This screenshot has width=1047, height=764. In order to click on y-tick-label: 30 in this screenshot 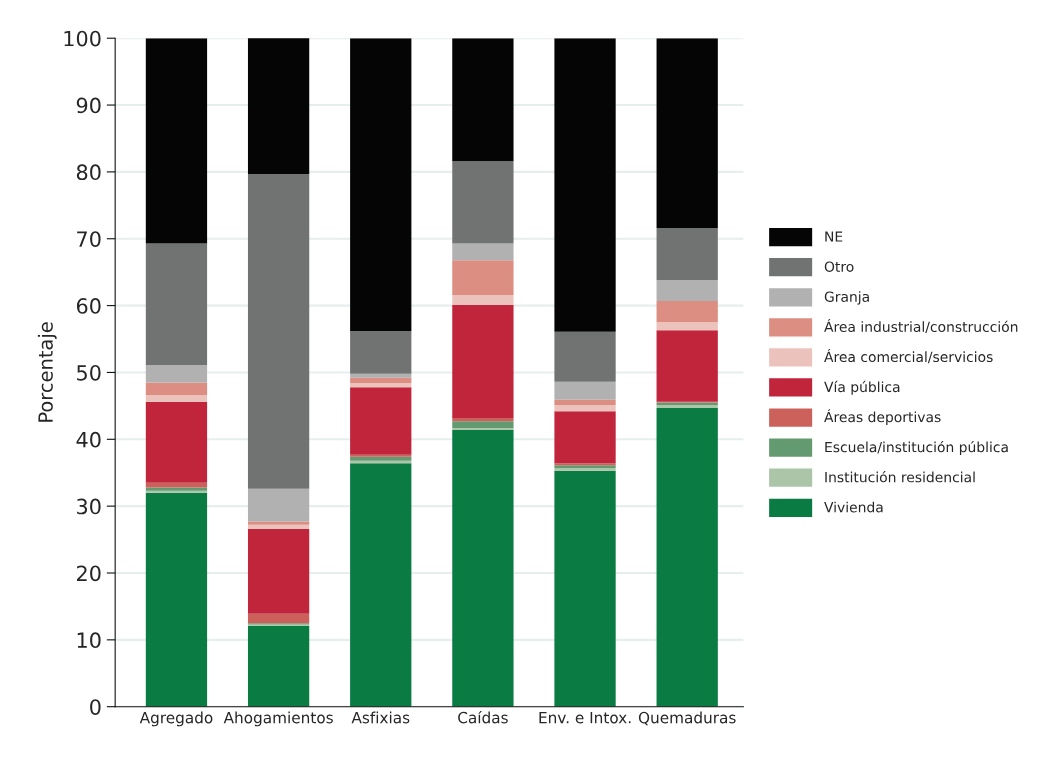, I will do `click(89, 506)`.